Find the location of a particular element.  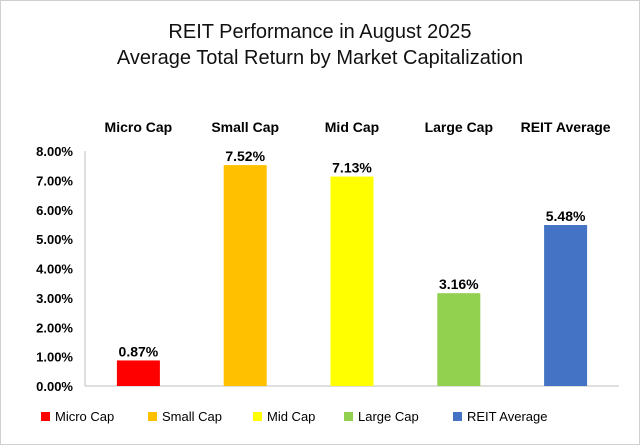

bar-small-cap is located at coordinates (245, 275).